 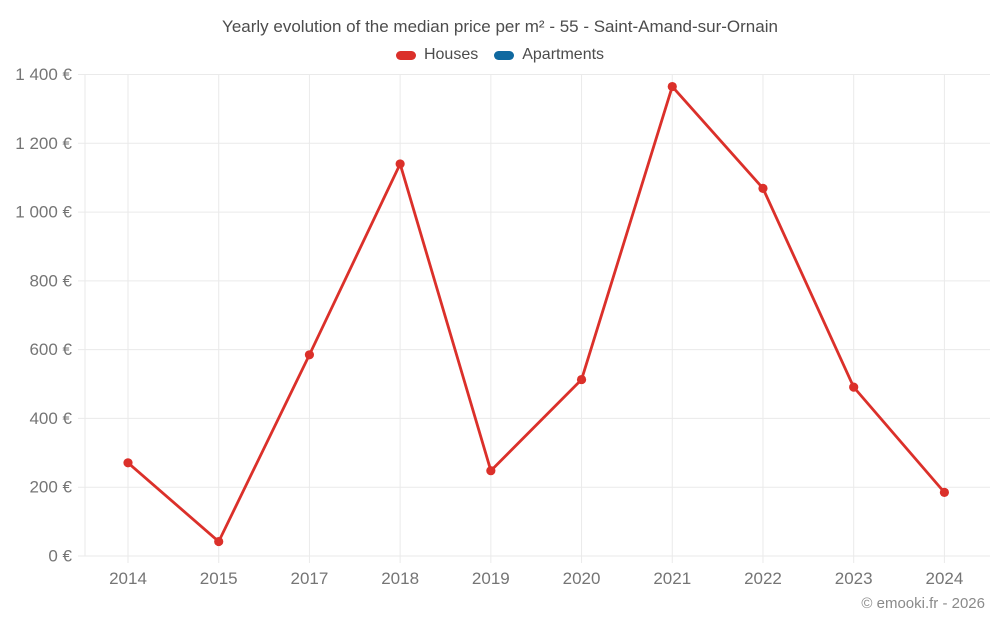 I want to click on y-axis-tick-label: 800 €, so click(x=50, y=280).